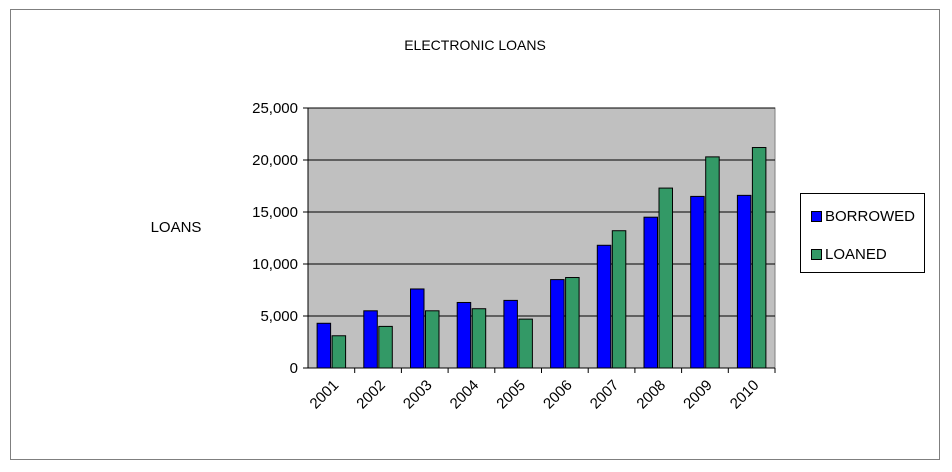 The width and height of the screenshot is (952, 472). Describe the element at coordinates (650, 292) in the screenshot. I see `bar-borrowed-2008` at that location.